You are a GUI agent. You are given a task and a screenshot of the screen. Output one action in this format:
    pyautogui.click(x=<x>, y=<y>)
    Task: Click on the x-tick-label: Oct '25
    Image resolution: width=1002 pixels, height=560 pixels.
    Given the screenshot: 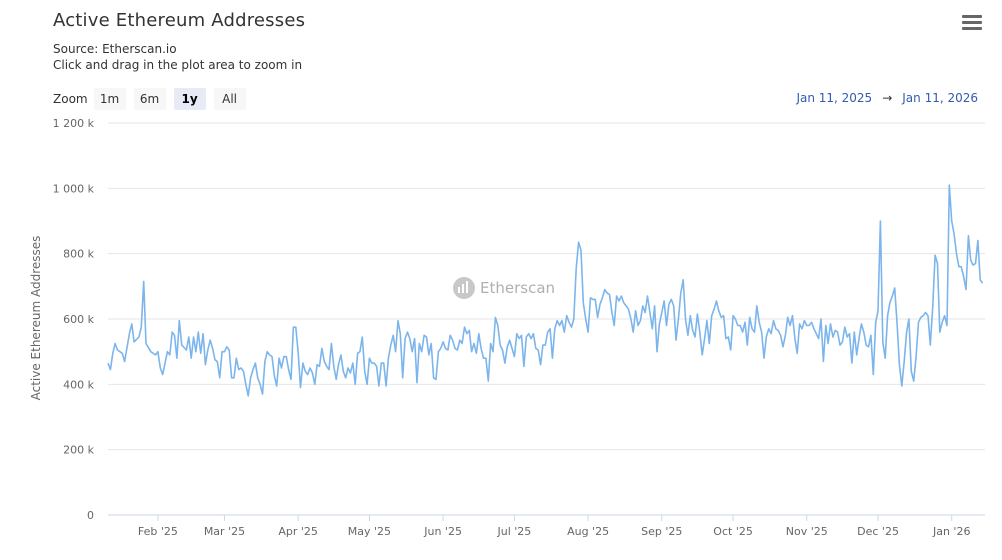 What is the action you would take?
    pyautogui.click(x=733, y=531)
    